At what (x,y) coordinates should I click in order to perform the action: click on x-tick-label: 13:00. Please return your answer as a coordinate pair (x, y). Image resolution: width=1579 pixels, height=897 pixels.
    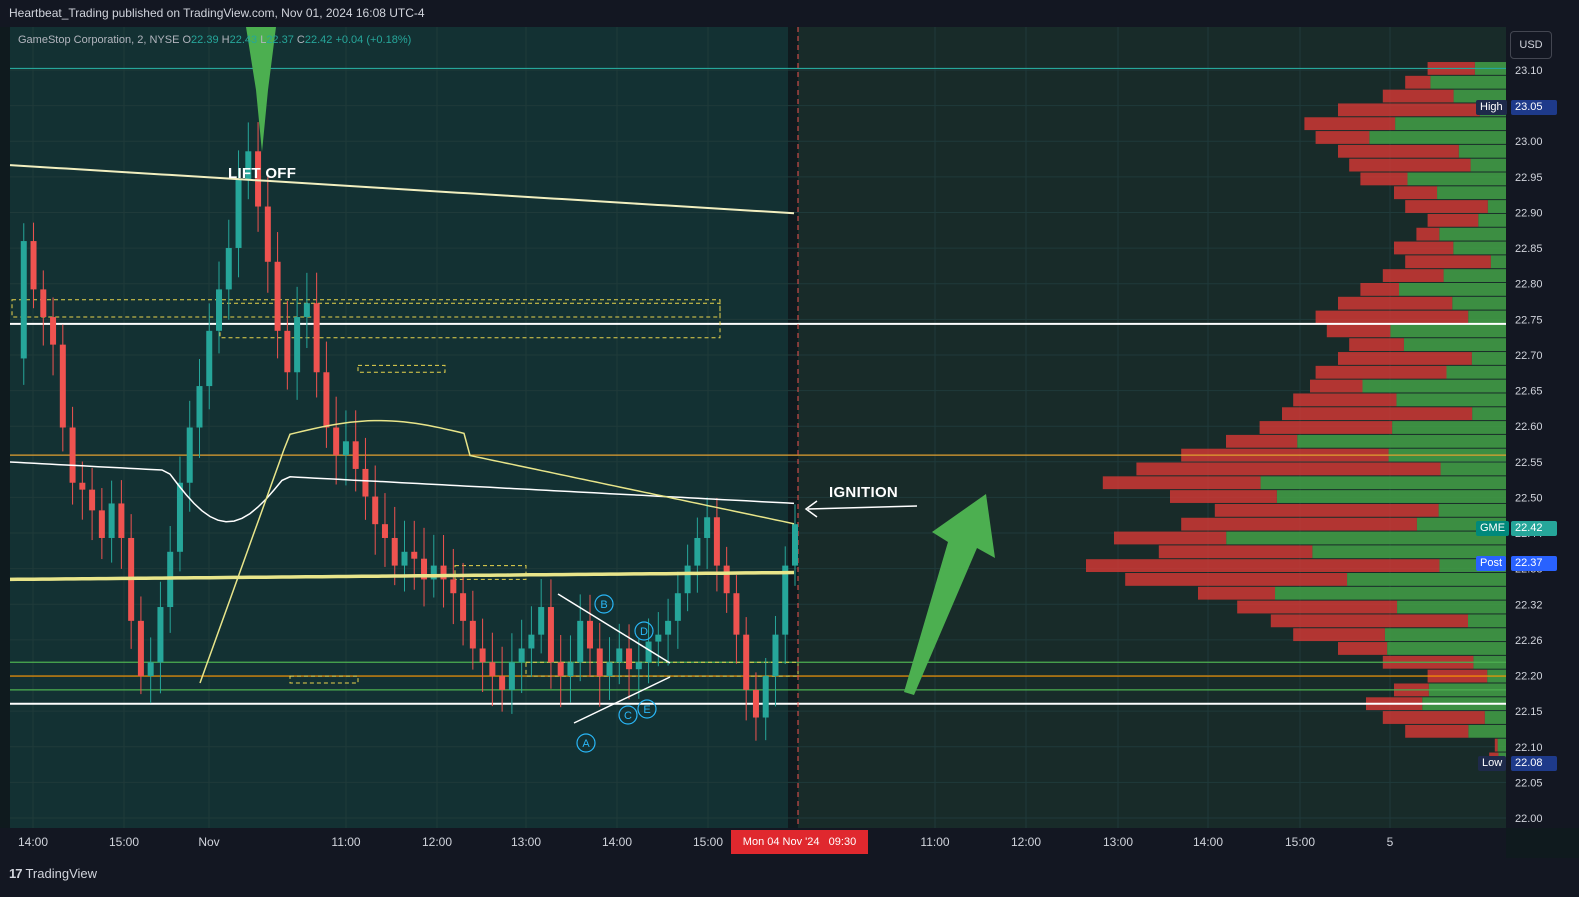
    Looking at the image, I should click on (526, 842).